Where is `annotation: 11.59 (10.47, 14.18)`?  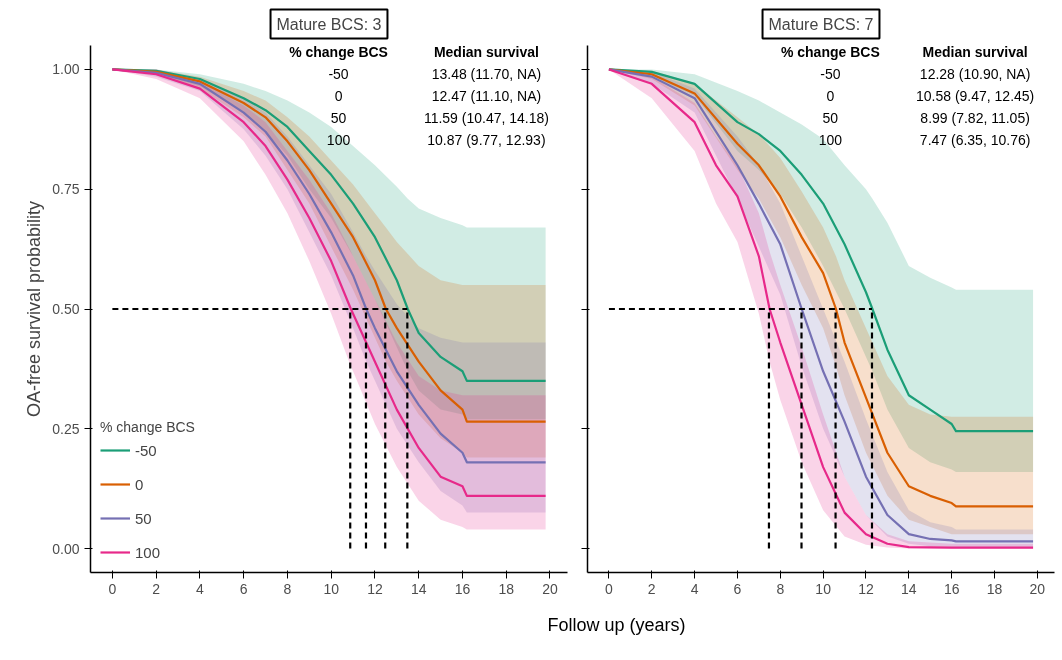 annotation: 11.59 (10.47, 14.18) is located at coordinates (486, 118).